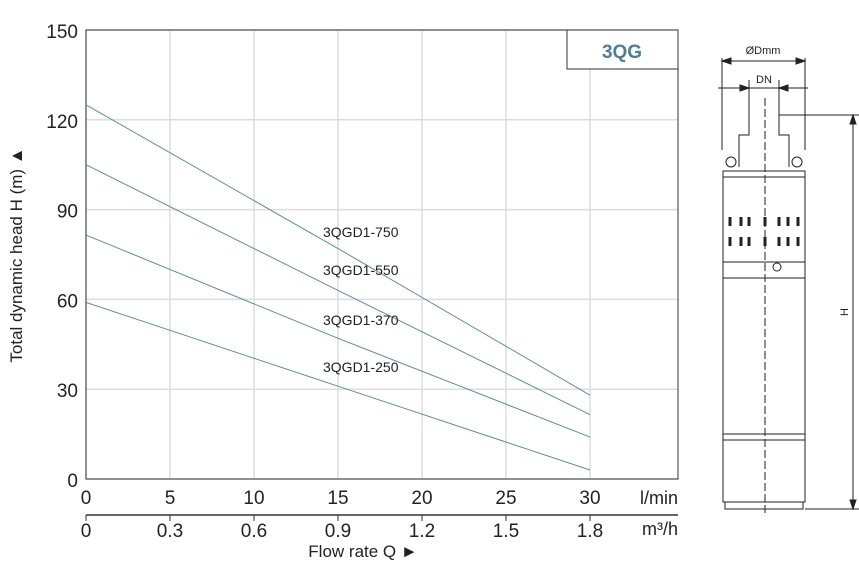 The image size is (859, 565). Describe the element at coordinates (505, 498) in the screenshot. I see `x-tick-label: 25` at that location.